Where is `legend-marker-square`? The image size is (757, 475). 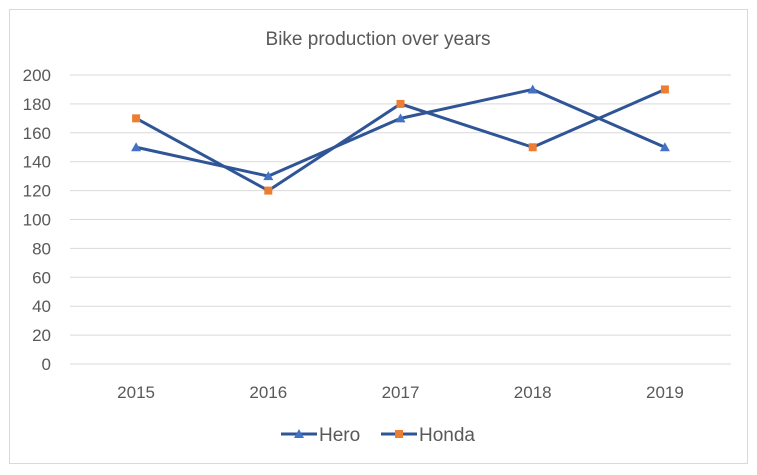
legend-marker-square is located at coordinates (399, 434).